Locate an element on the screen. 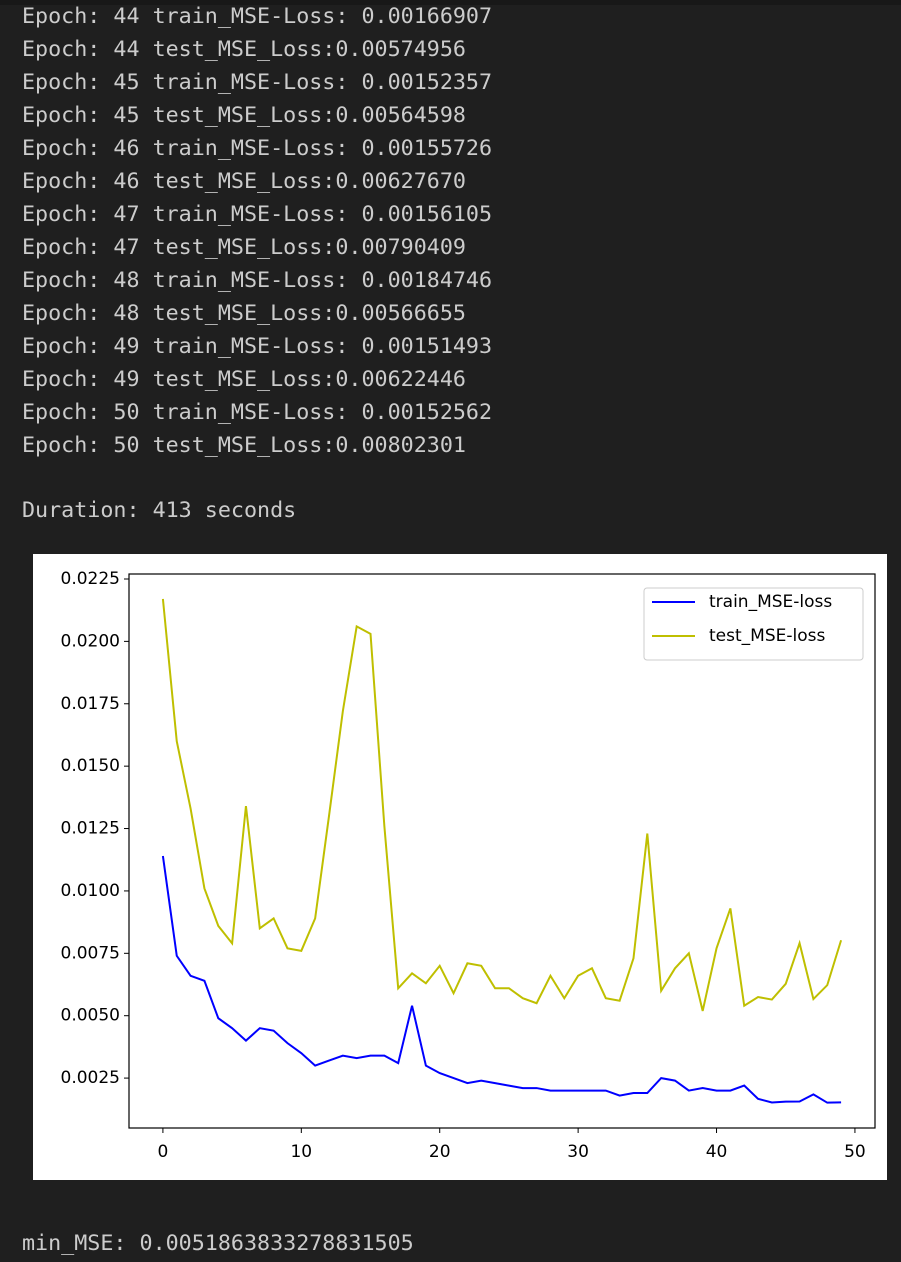  log-line: Epoch: 47 train_MSE-Loss: 0.00156105 is located at coordinates (257, 214).